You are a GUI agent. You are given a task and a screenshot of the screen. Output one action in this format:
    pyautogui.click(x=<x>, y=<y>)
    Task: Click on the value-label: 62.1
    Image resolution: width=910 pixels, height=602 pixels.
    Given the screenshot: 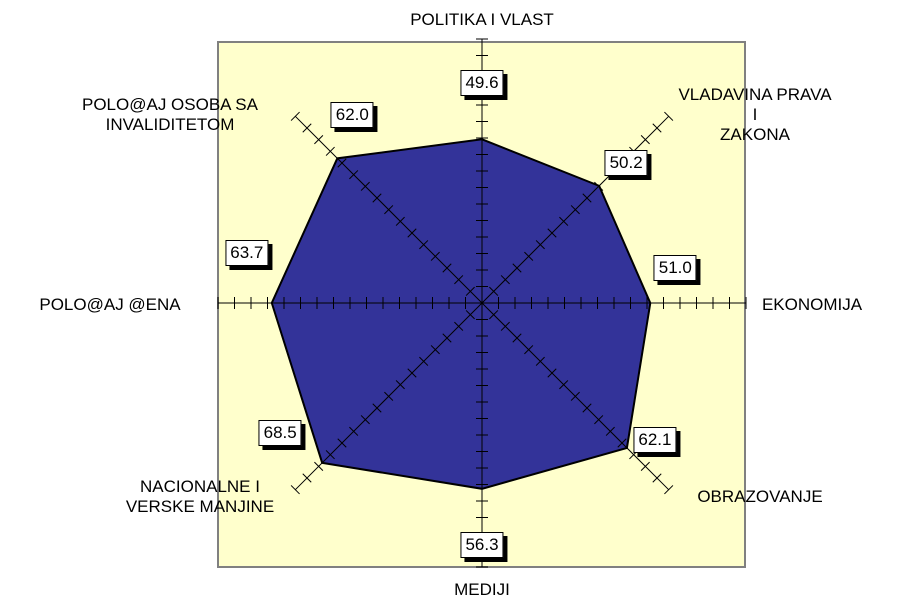 What is the action you would take?
    pyautogui.click(x=655, y=439)
    